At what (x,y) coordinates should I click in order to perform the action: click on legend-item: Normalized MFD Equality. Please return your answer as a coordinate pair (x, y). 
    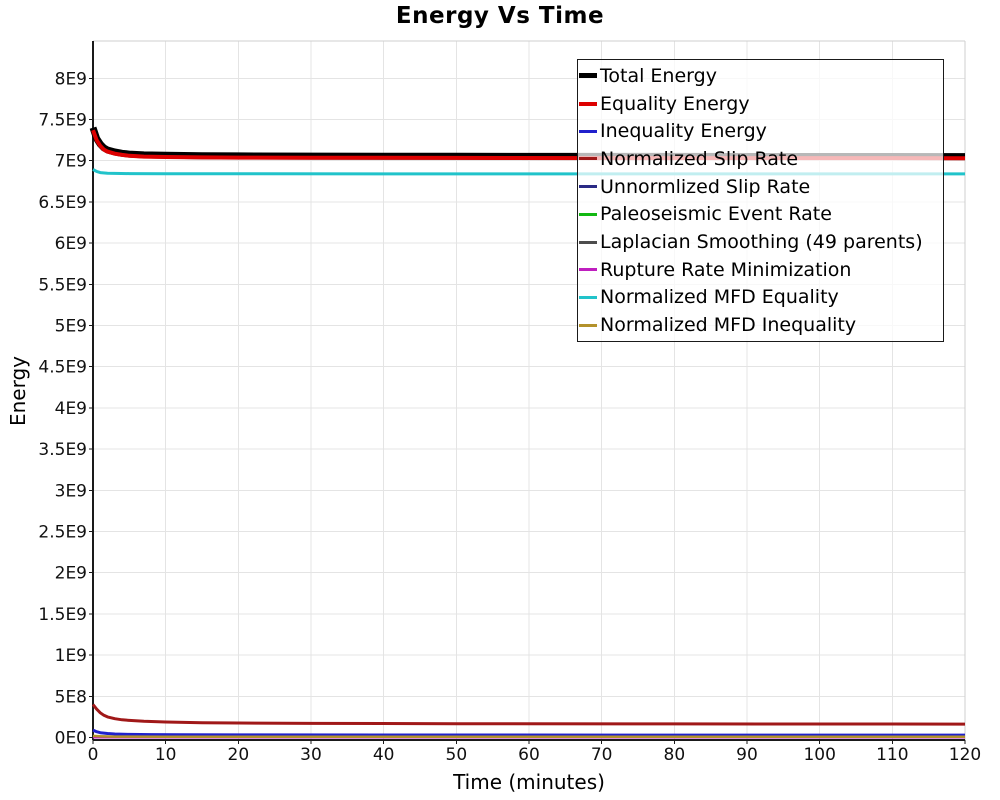
    Looking at the image, I should click on (761, 298).